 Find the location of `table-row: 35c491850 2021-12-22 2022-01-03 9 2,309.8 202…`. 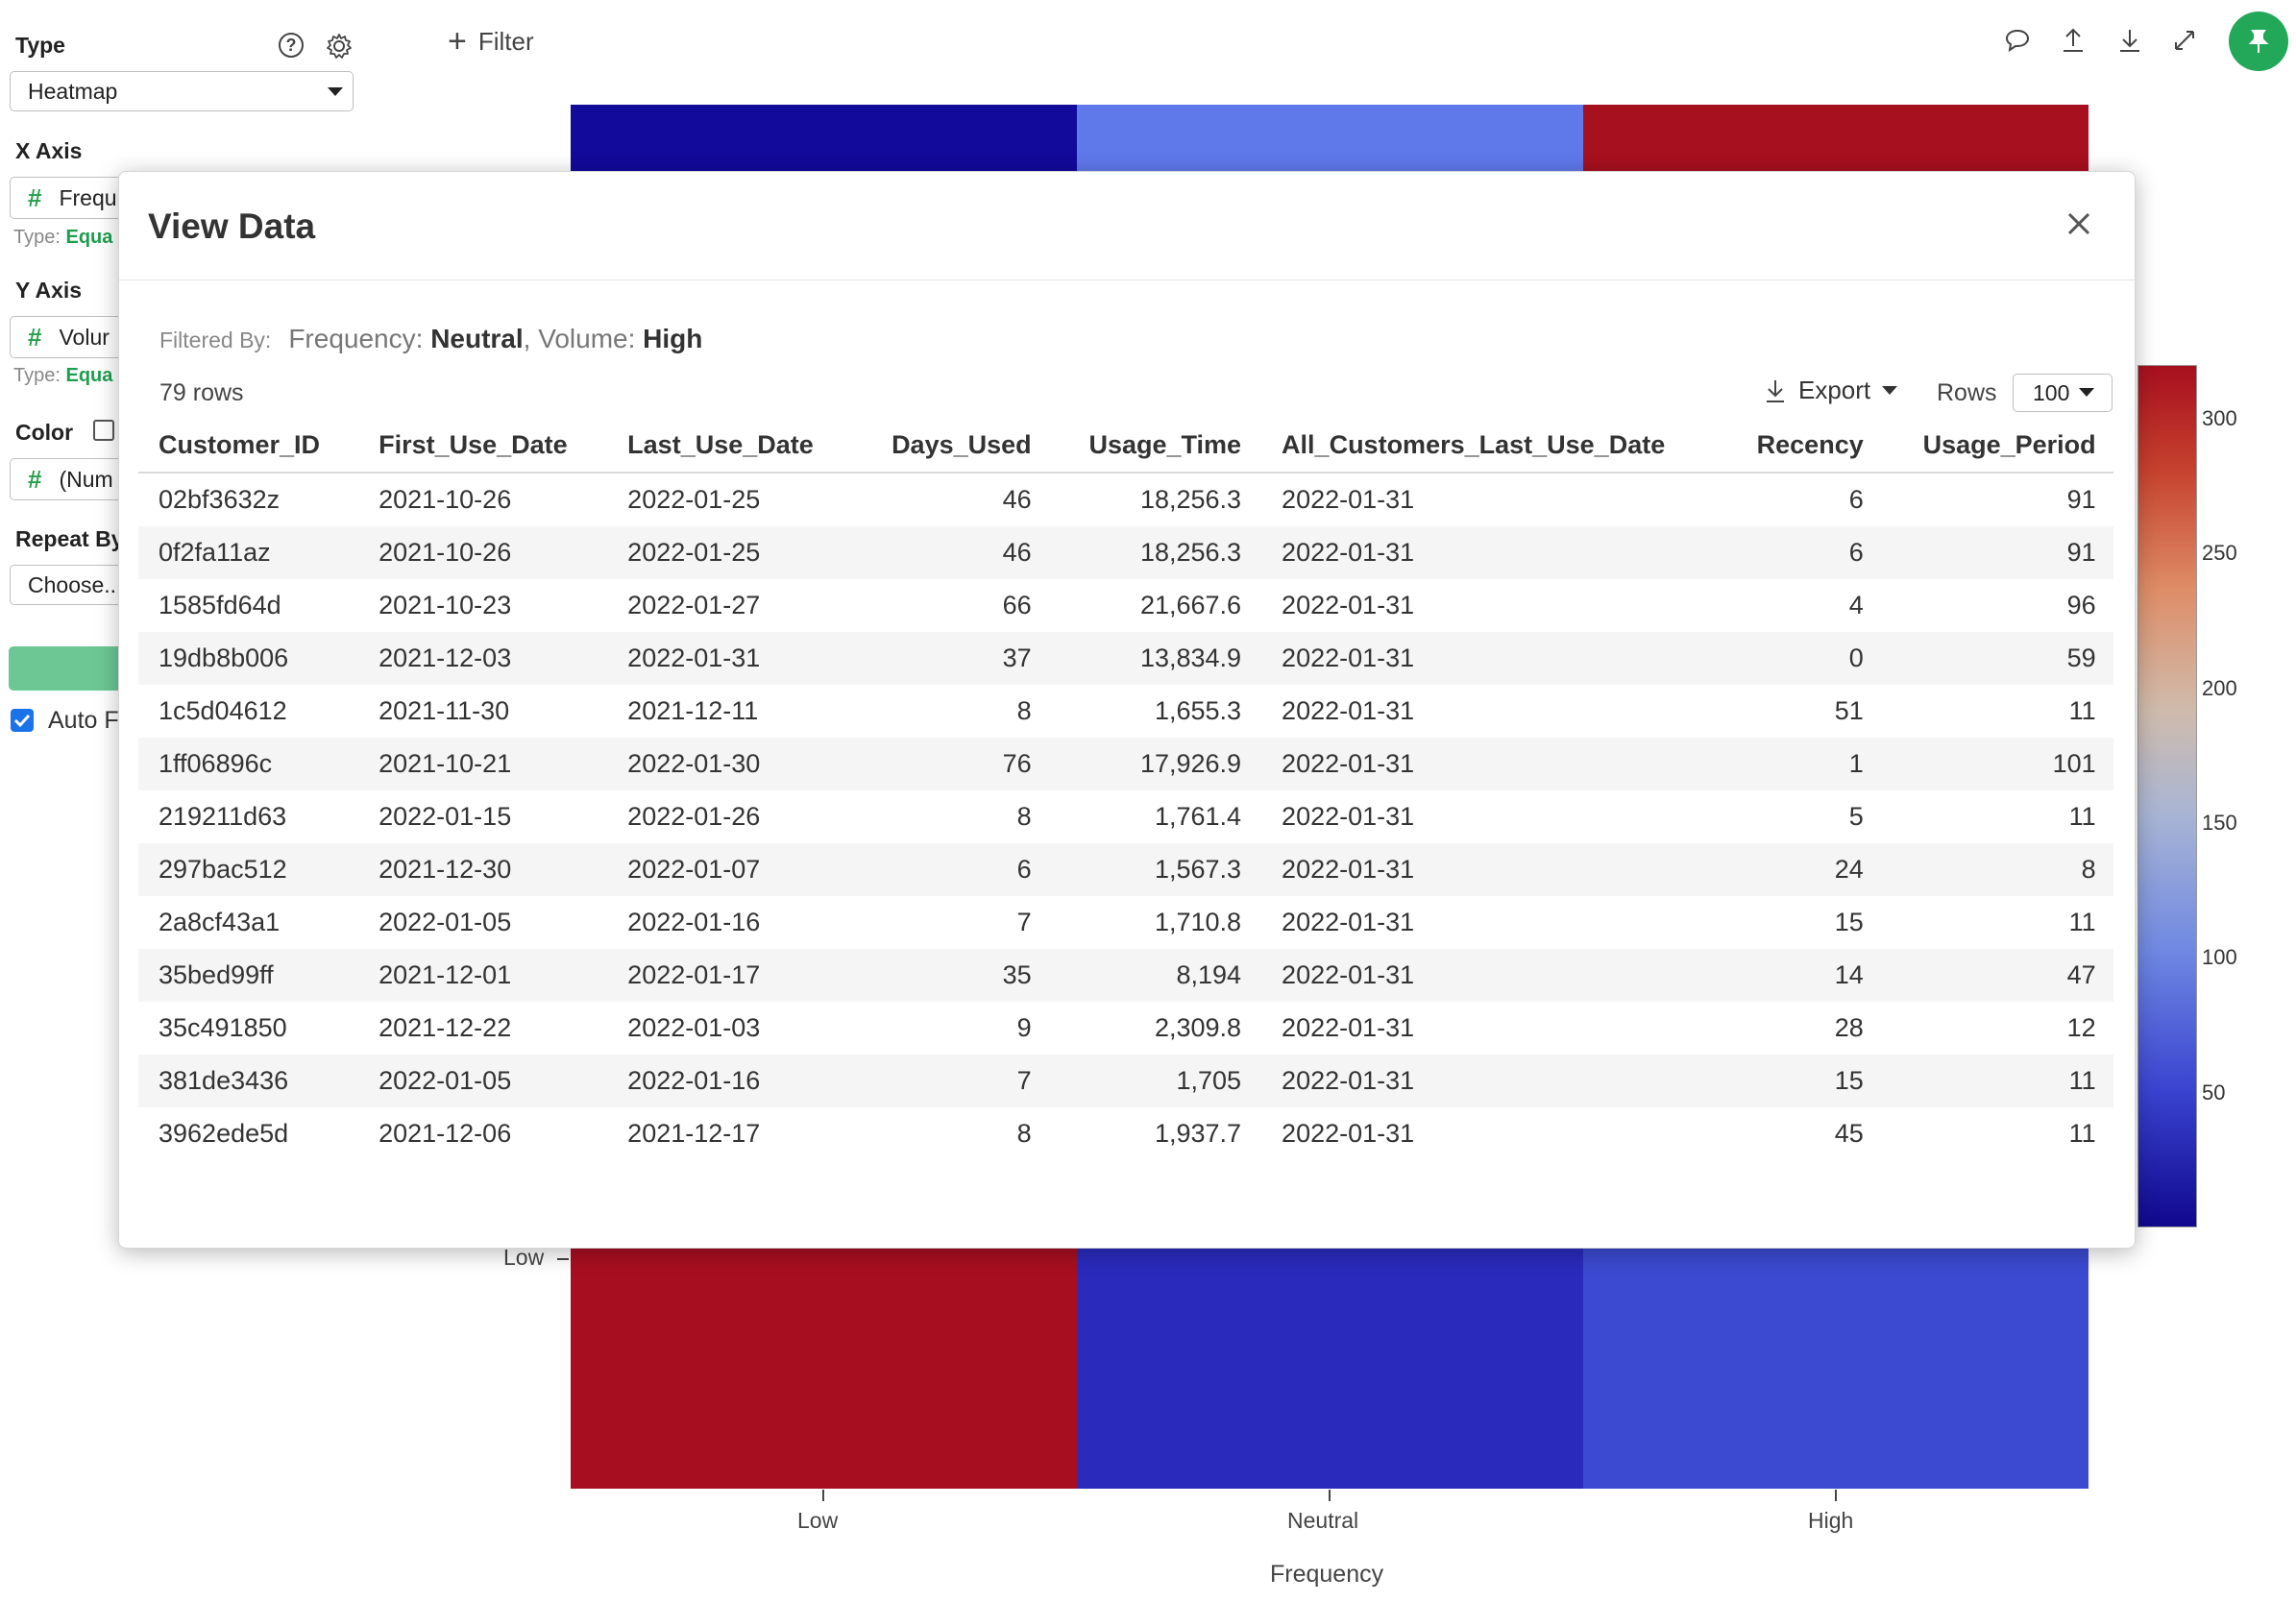

table-row: 35c491850 2021-12-22 2022-01-03 9 2,309.8 202… is located at coordinates (1125, 1029).